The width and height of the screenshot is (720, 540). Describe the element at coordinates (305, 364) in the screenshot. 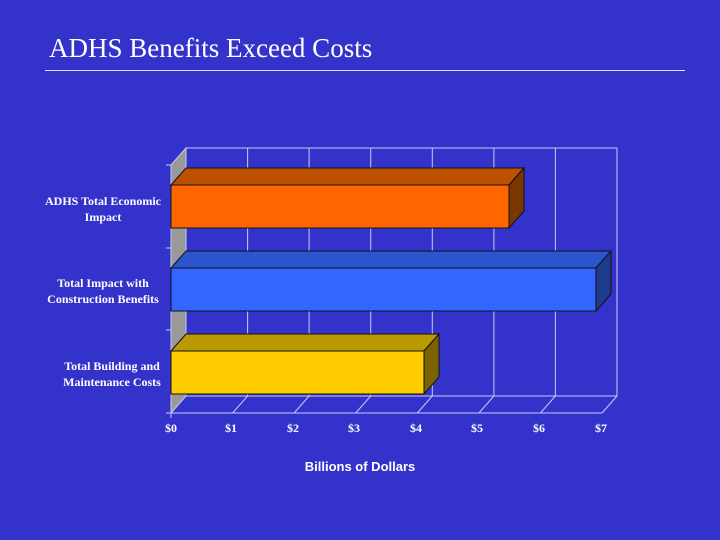

I see `bar-total-building-maintenance` at that location.